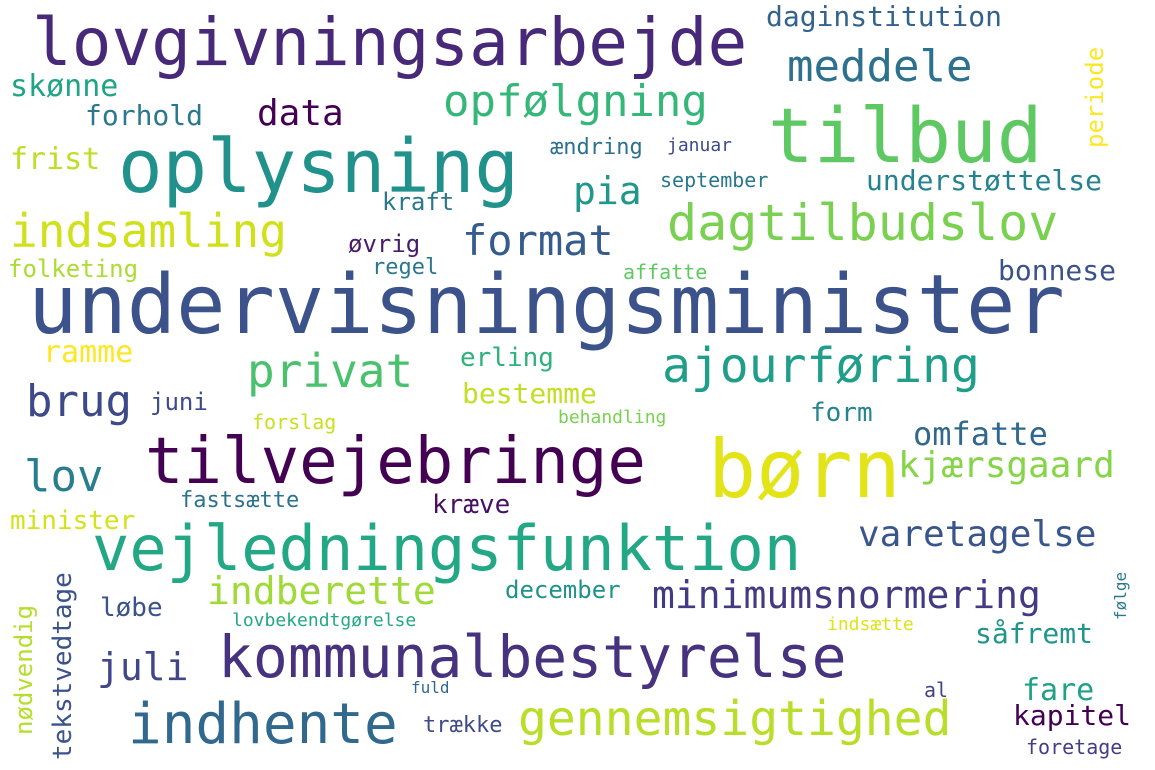  What do you see at coordinates (884, 16) in the screenshot?
I see `word-21: daginstitution` at bounding box center [884, 16].